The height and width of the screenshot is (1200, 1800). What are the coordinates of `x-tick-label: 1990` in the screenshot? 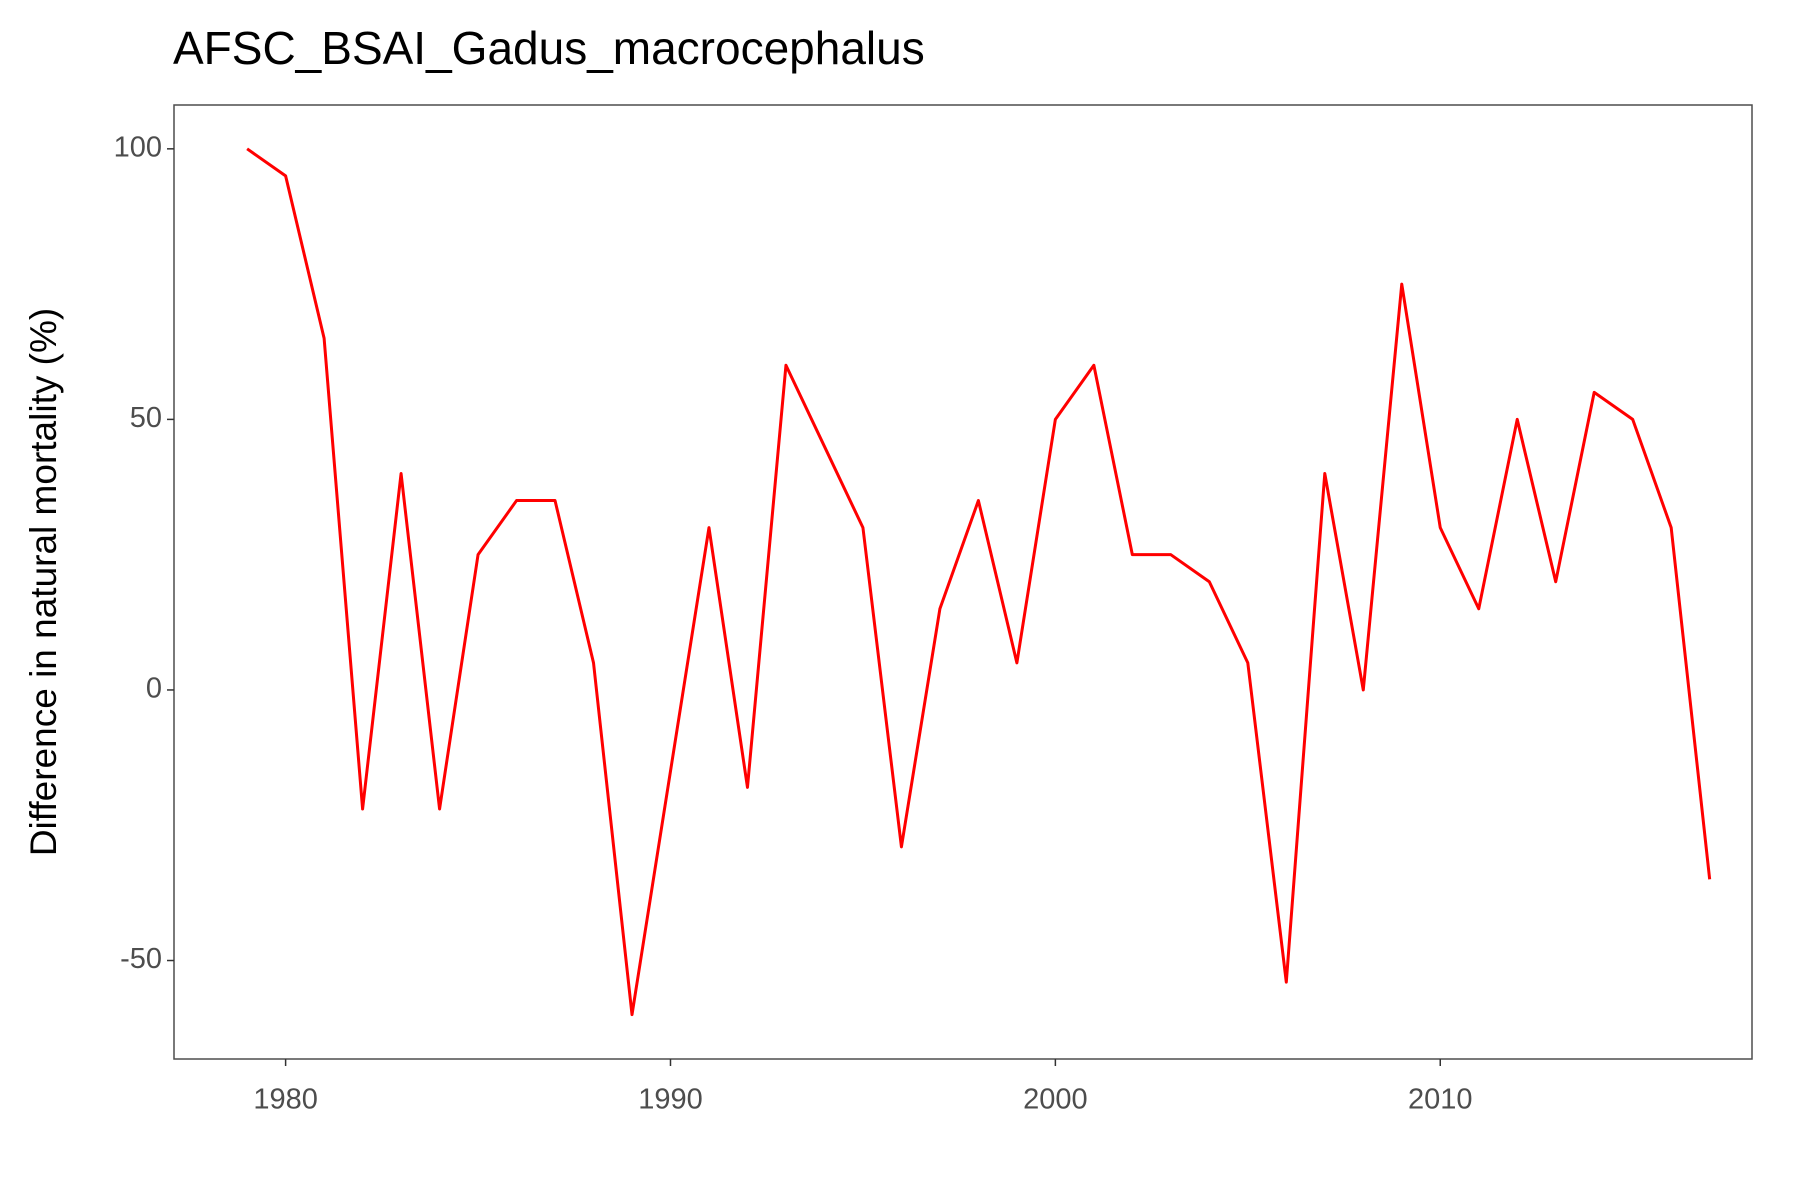 It's located at (670, 1100).